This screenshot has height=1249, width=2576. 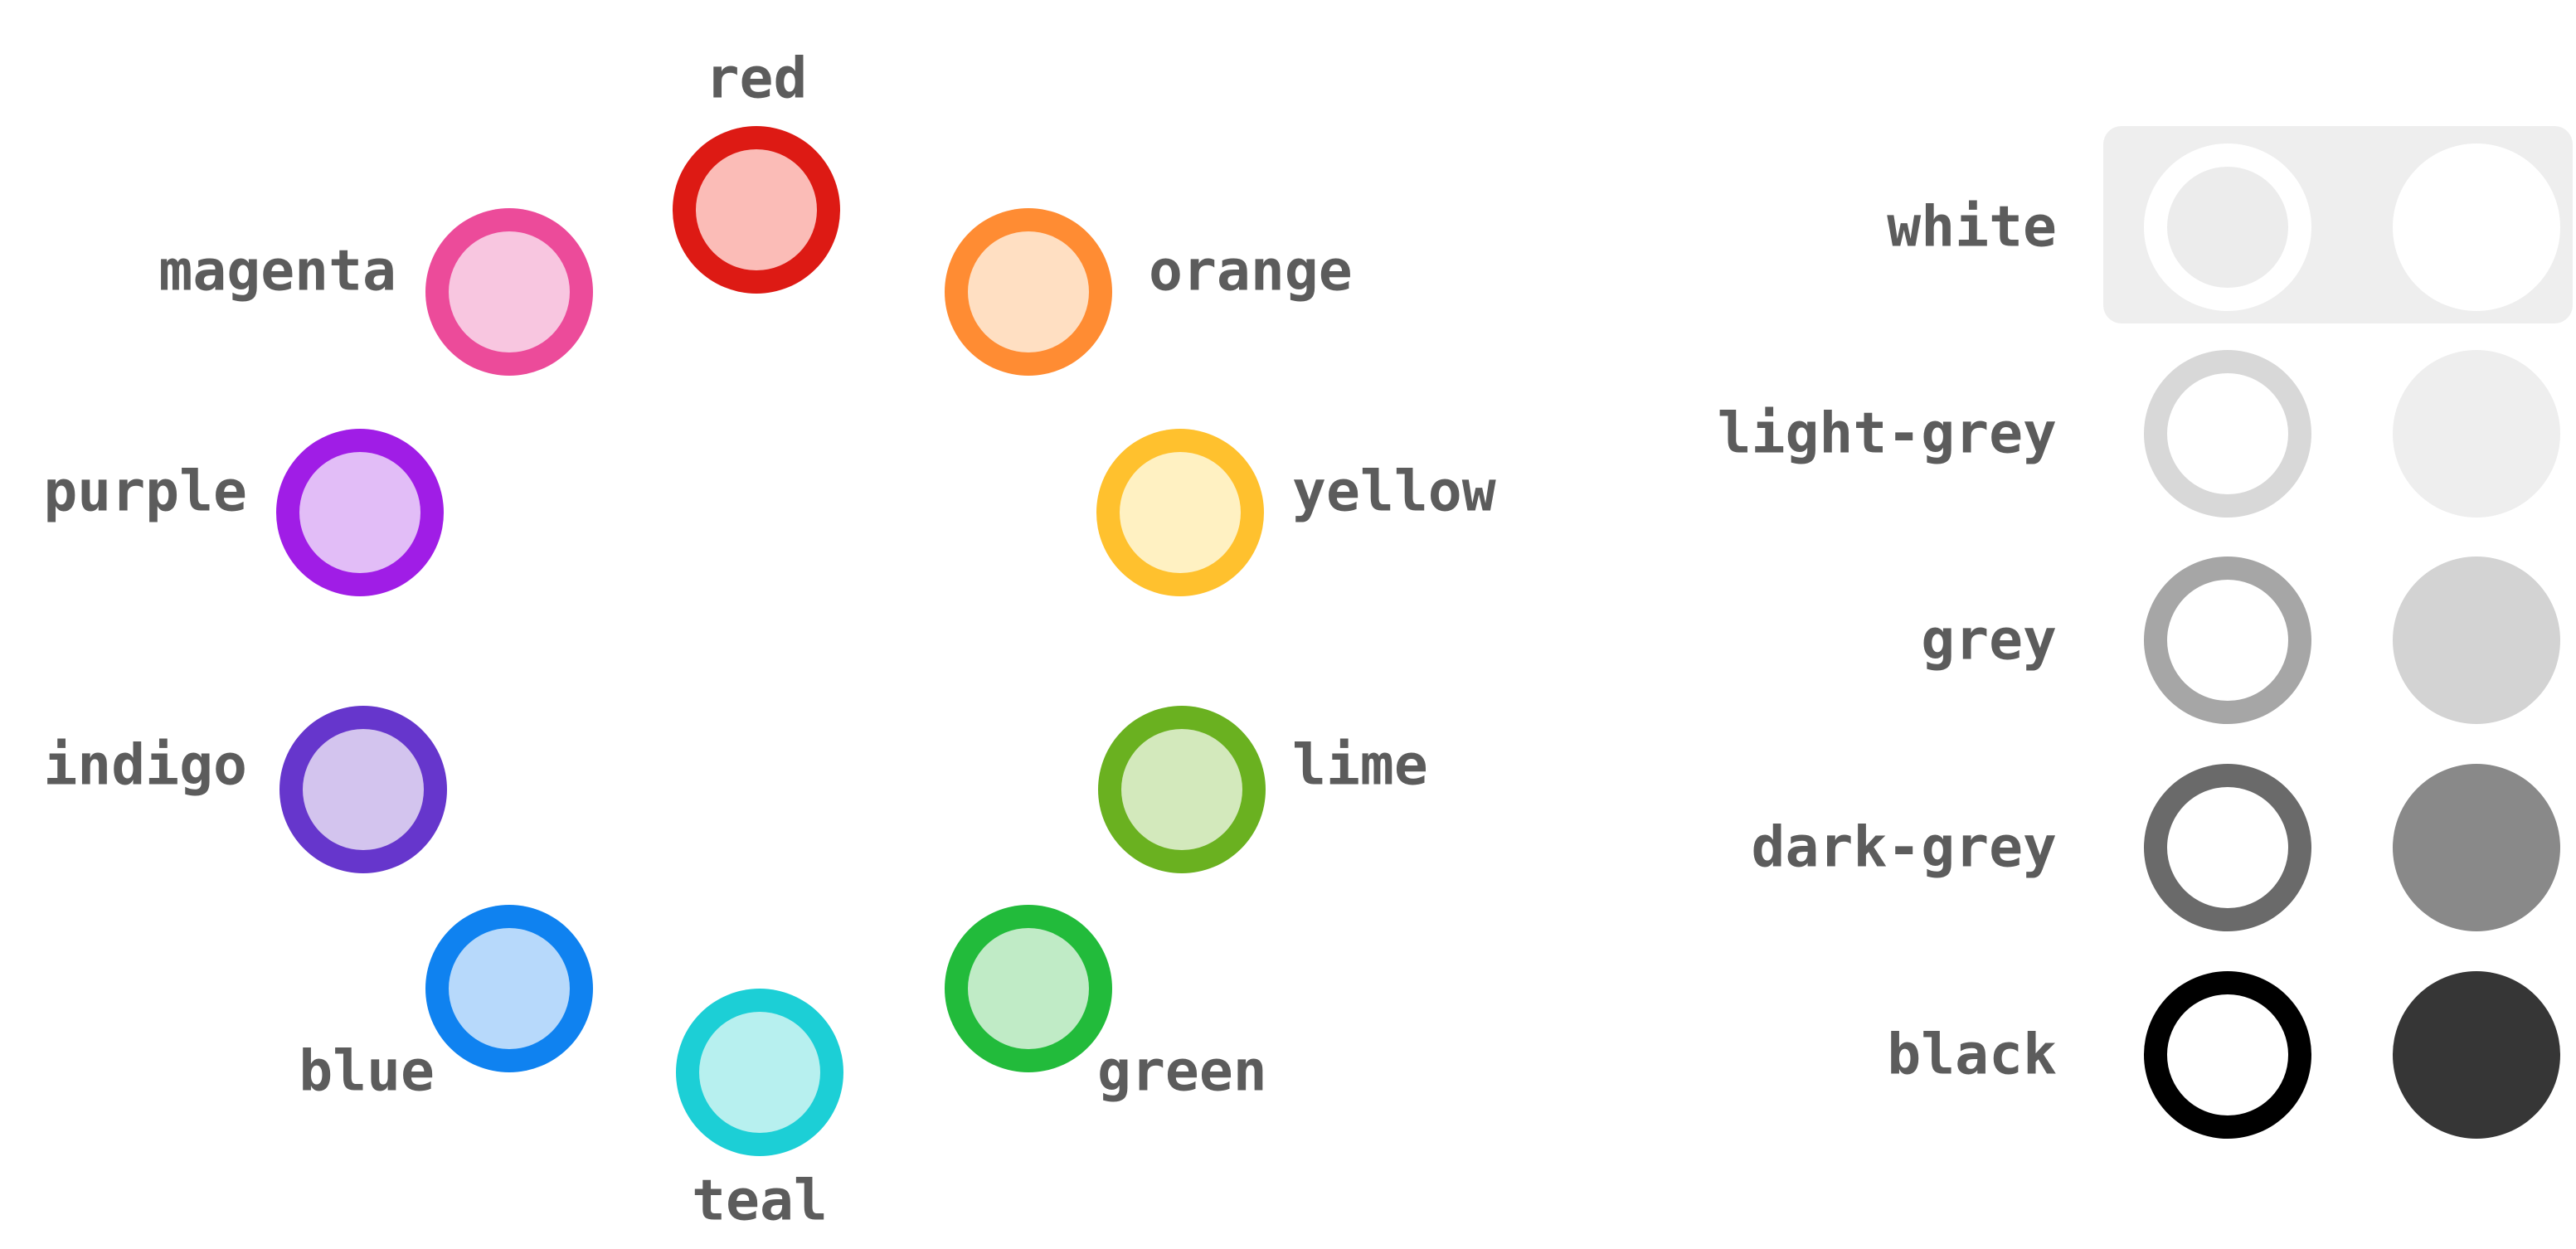 I want to click on white-label: white, so click(x=1972, y=228).